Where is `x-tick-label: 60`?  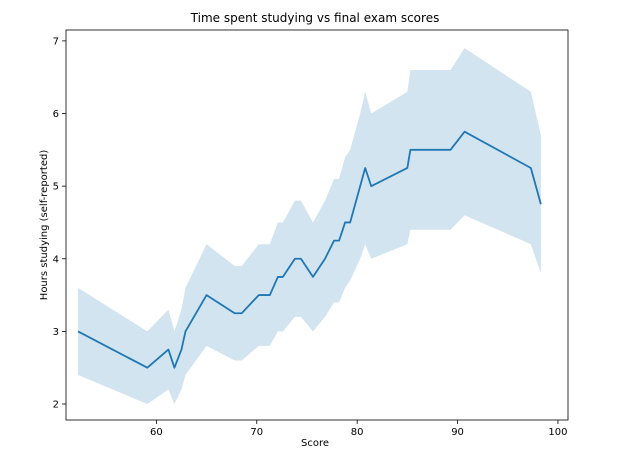
x-tick-label: 60 is located at coordinates (156, 432).